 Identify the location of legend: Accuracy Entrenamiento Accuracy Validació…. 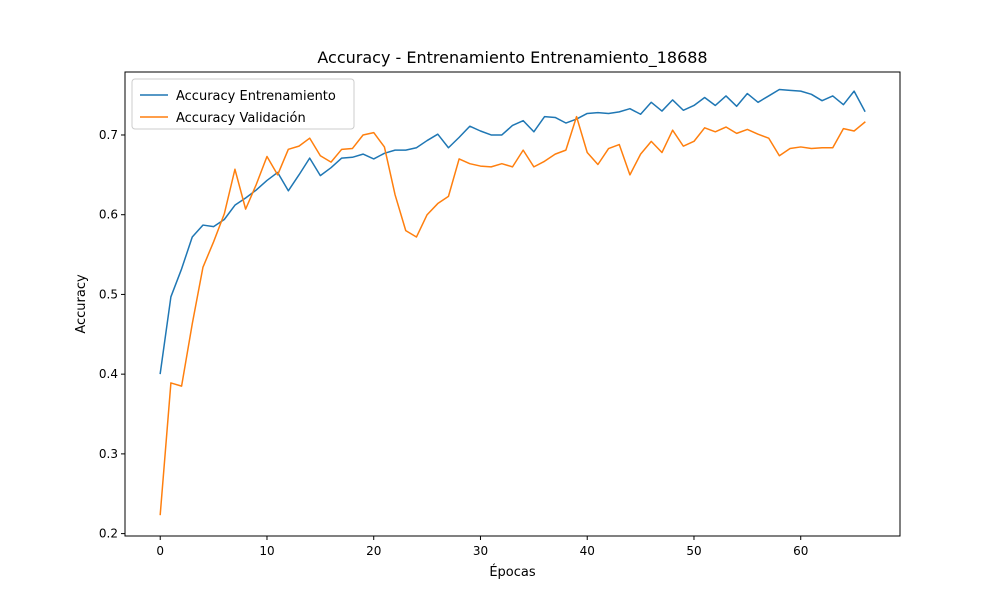
(243, 104).